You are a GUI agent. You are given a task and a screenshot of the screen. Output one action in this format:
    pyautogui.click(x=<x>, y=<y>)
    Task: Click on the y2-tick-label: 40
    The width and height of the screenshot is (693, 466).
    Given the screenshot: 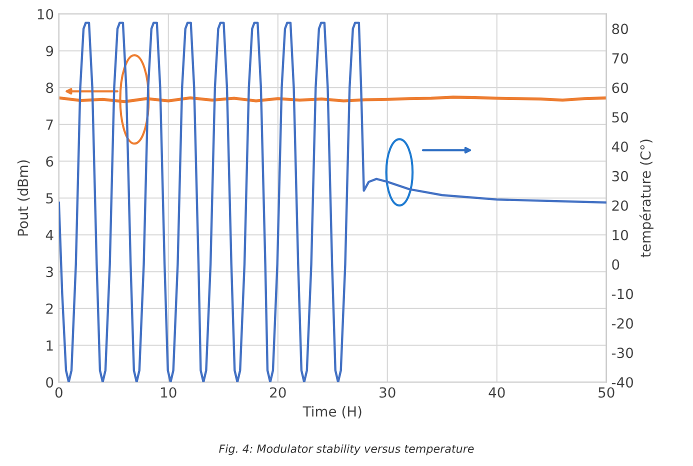 What is the action you would take?
    pyautogui.click(x=620, y=146)
    